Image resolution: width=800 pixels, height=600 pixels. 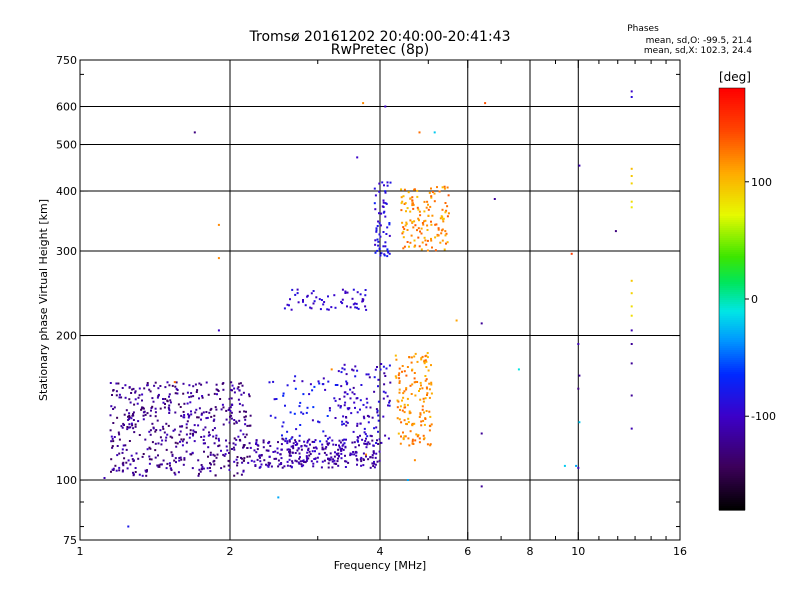 I want to click on y-tick-label: 750, so click(x=66, y=60).